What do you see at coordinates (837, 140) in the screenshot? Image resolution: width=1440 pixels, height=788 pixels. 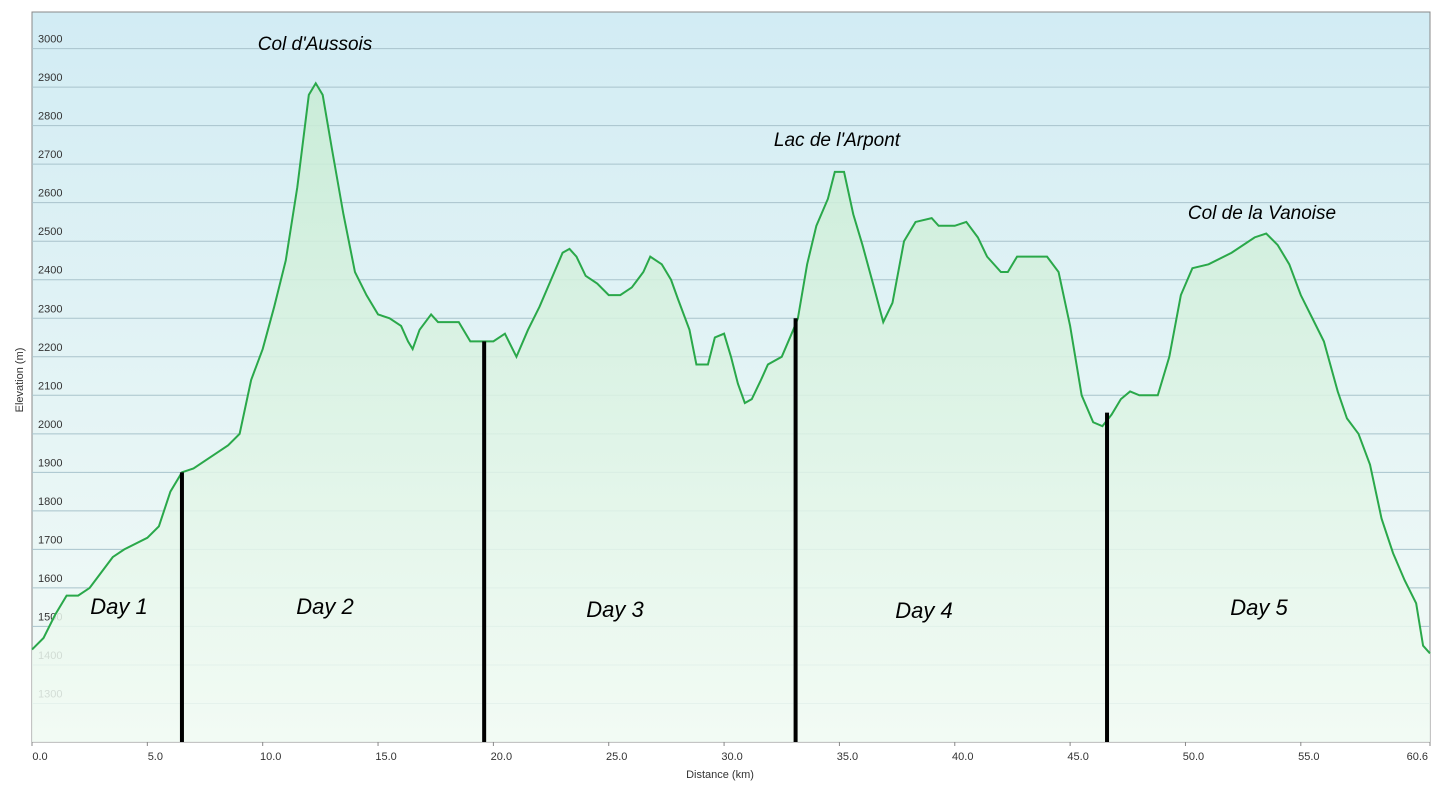 I see `peak-annotation: Lac de l'Arpont` at bounding box center [837, 140].